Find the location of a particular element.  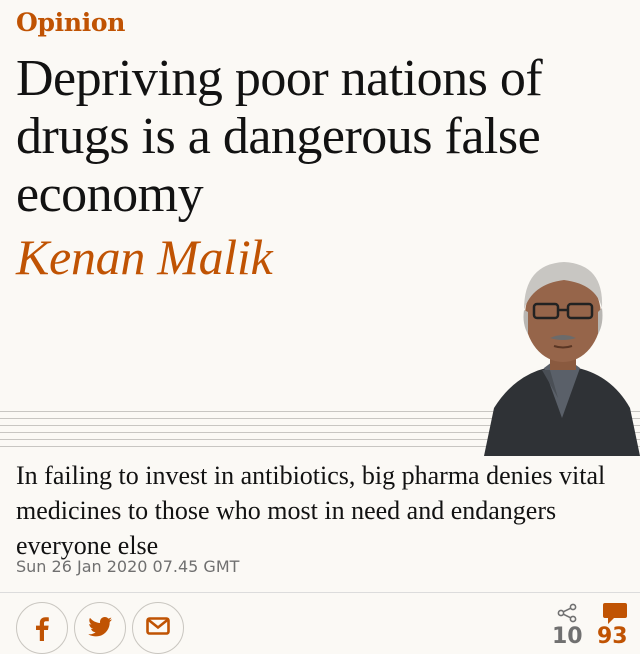

author-portrait is located at coordinates (562, 357).